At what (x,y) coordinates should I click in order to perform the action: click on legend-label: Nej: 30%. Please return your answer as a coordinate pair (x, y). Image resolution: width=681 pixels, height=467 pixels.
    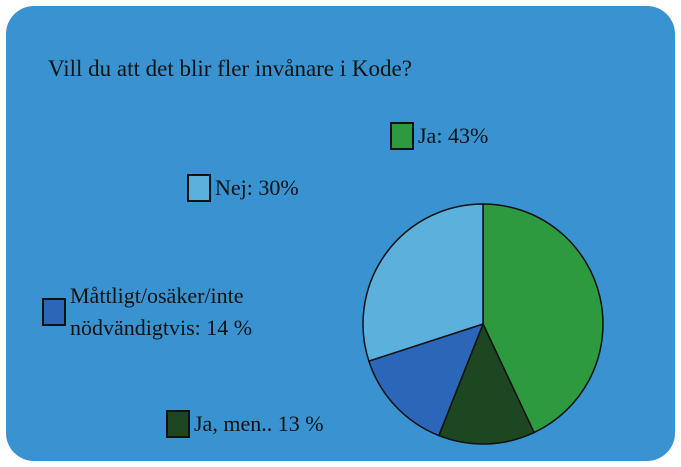
    Looking at the image, I should click on (257, 187).